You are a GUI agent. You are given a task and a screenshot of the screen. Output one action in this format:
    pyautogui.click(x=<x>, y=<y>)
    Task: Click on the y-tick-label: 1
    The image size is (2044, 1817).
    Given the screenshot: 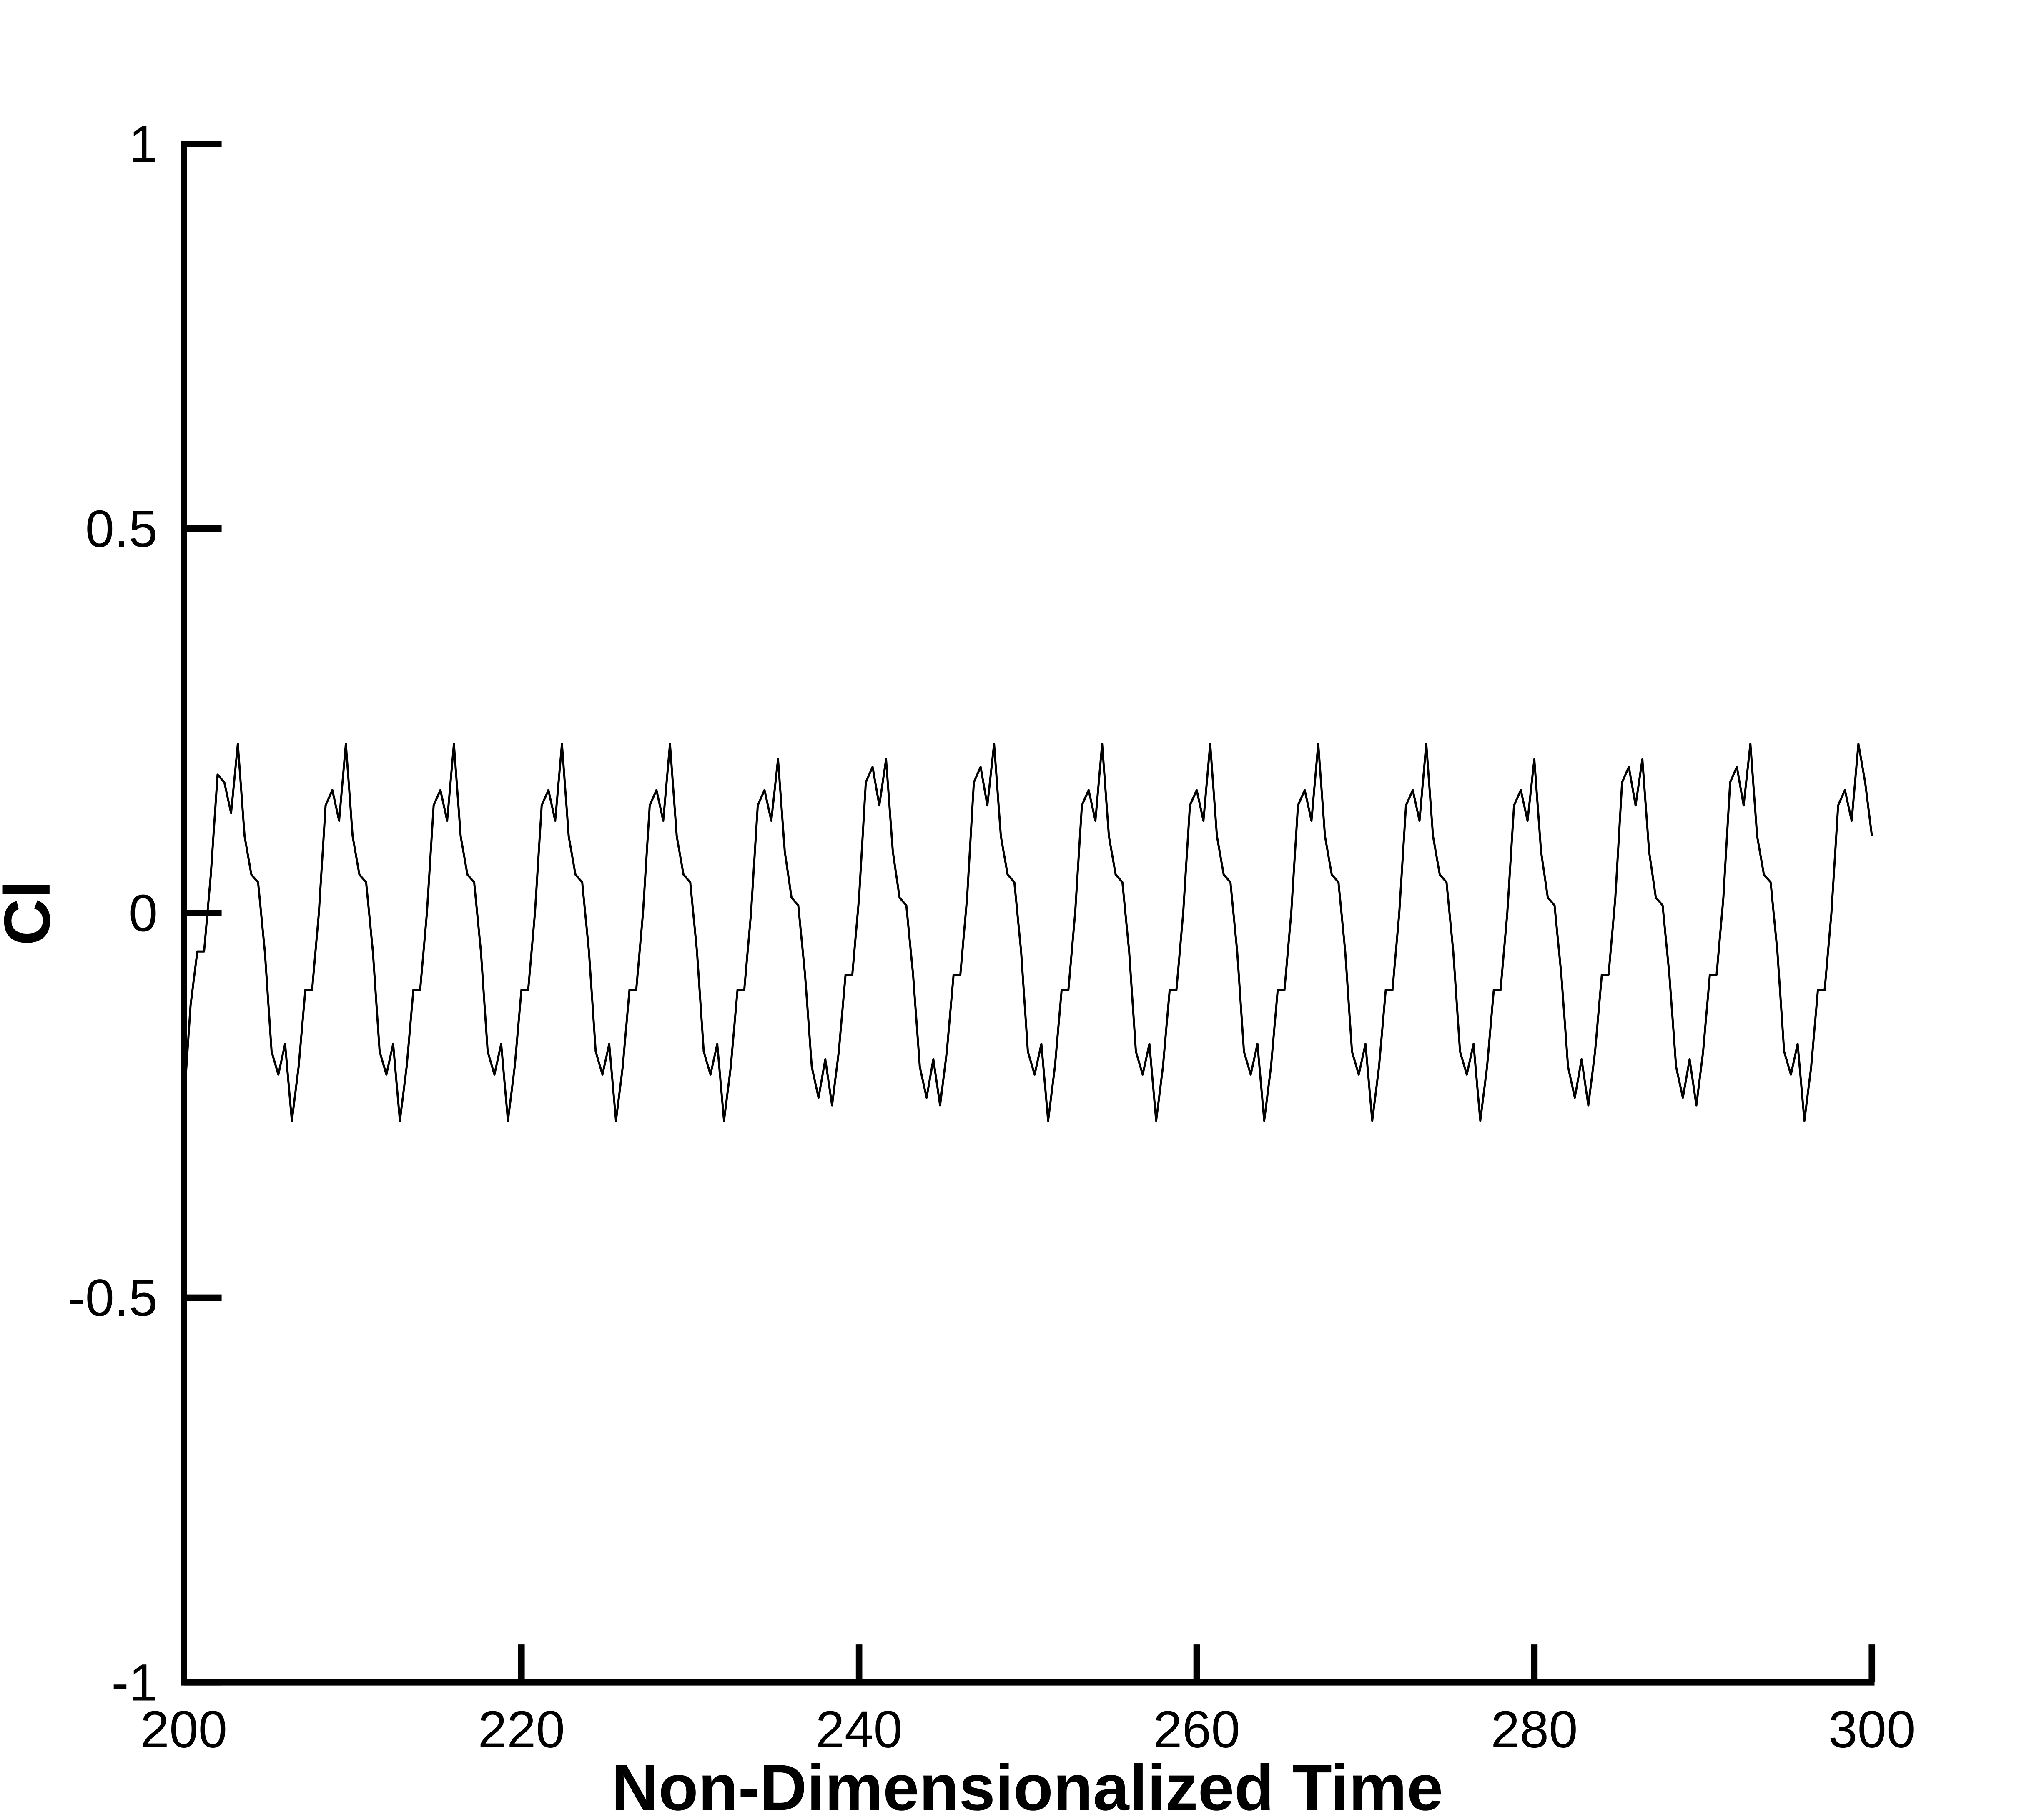 What is the action you would take?
    pyautogui.click(x=144, y=144)
    